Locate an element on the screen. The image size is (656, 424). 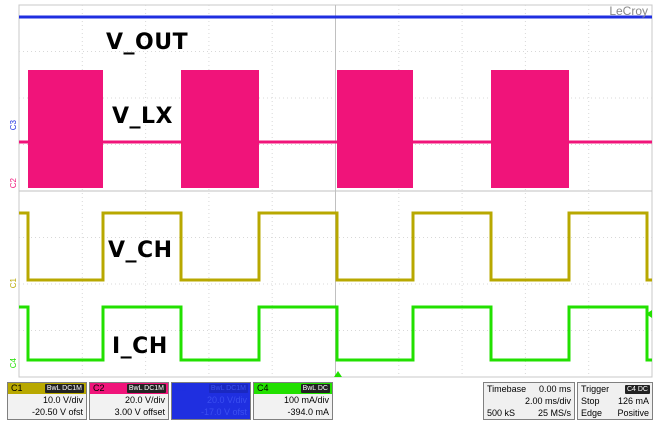
channel-scale: 10.0 V/div is located at coordinates (62, 400).